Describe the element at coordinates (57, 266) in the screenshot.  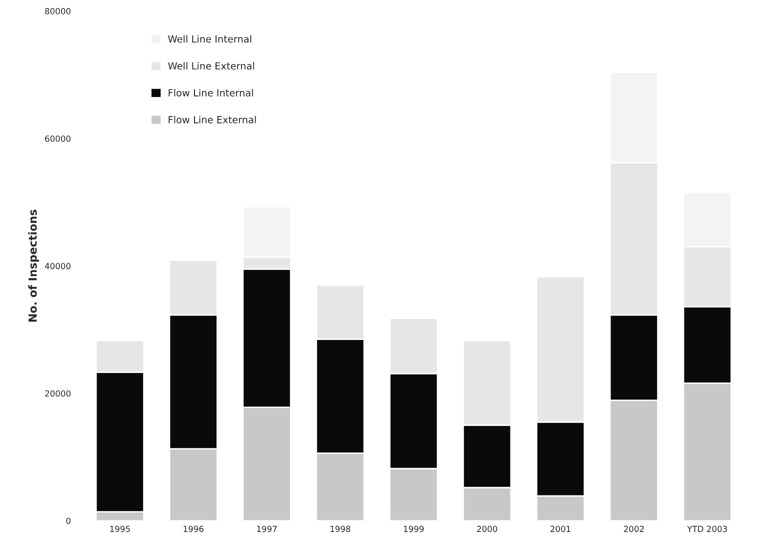
I see `y-tick-label: 40000` at that location.